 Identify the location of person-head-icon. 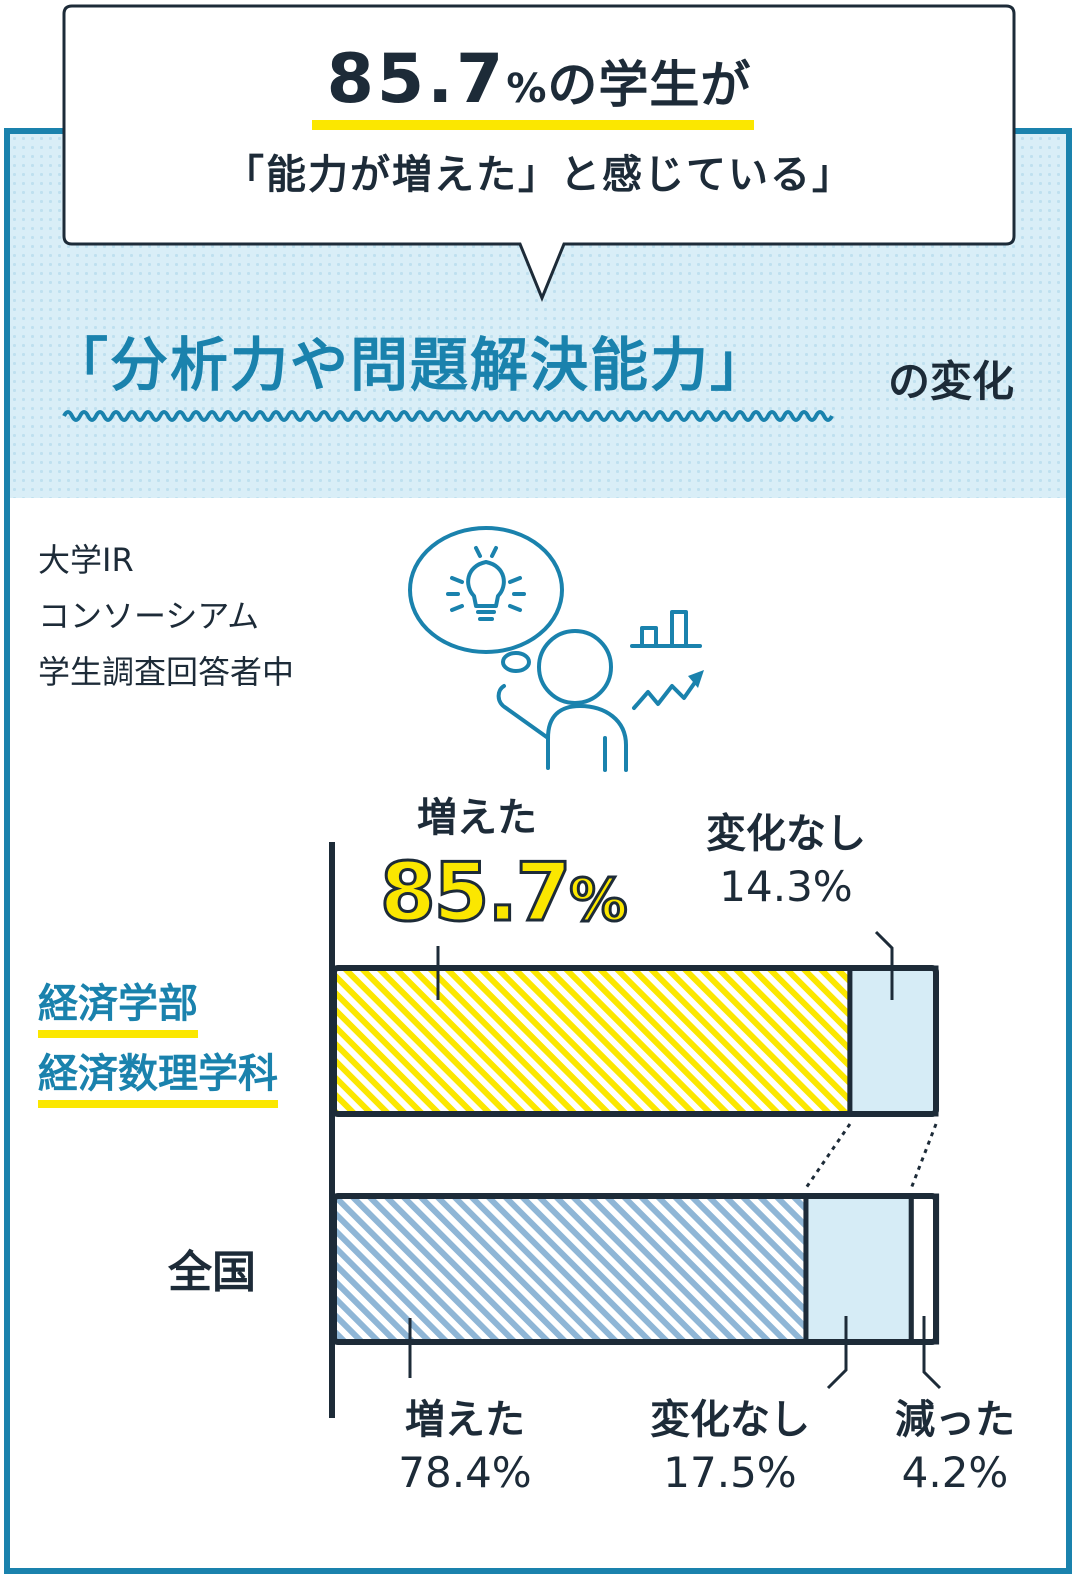
(575, 667).